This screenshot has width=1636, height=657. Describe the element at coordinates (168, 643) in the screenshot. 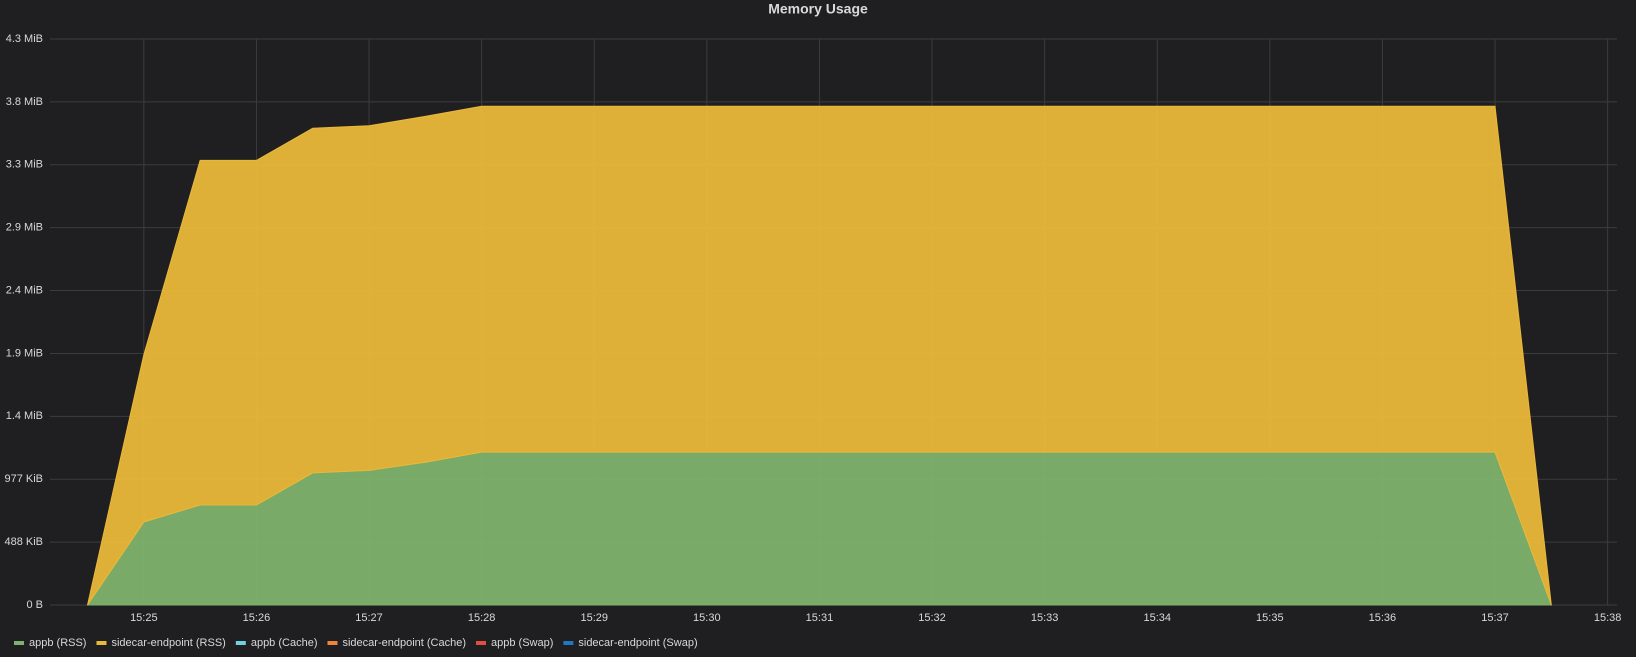

I see `legend-label: sidecar-endpoint (RSS)` at that location.